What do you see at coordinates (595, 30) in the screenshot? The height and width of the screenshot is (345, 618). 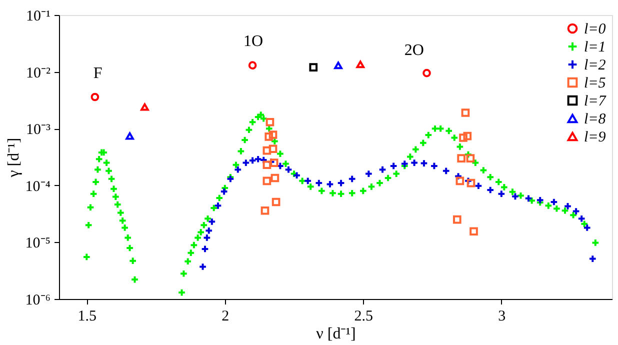 I see `legend-label: l=0` at bounding box center [595, 30].